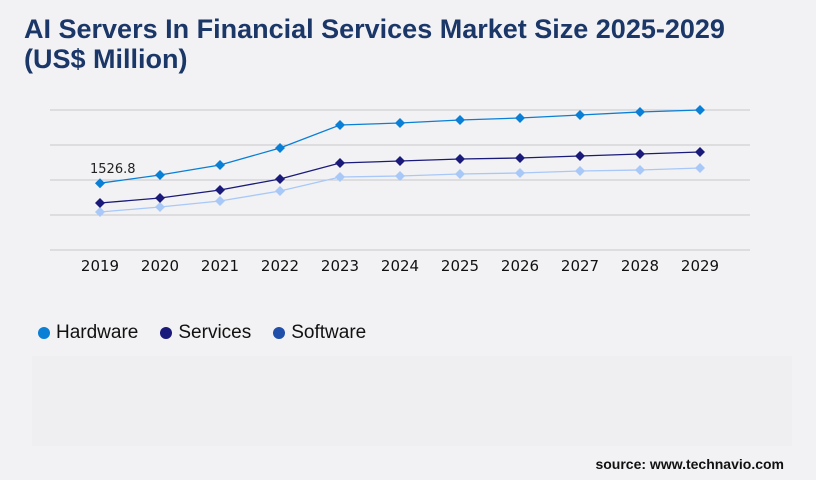  I want to click on x-tick-label: 2020, so click(160, 266).